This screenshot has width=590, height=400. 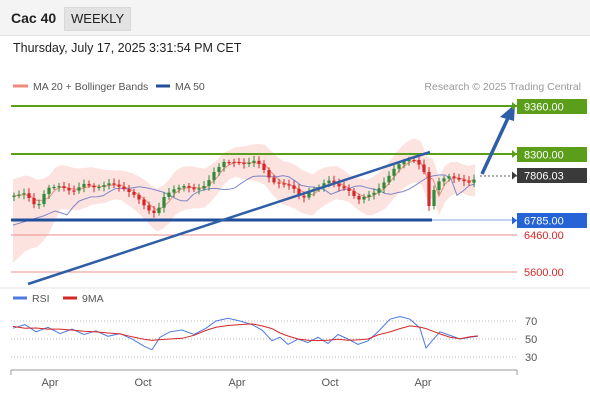 What do you see at coordinates (244, 186) in the screenshot?
I see `price-candles` at bounding box center [244, 186].